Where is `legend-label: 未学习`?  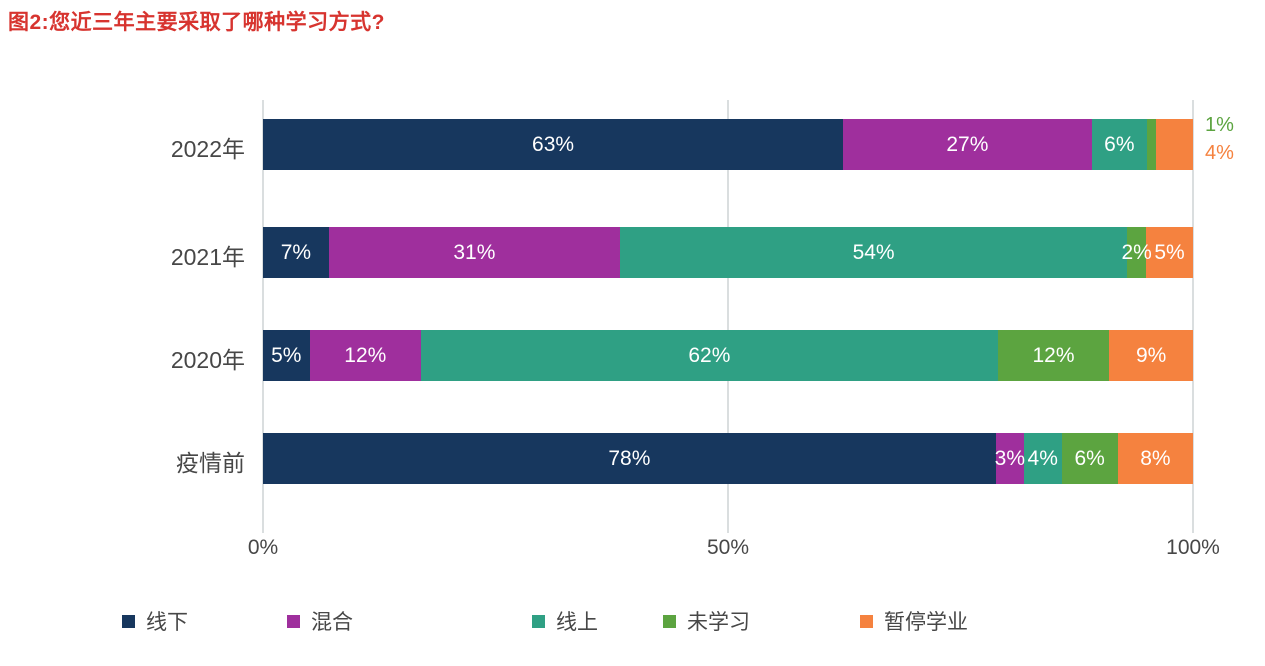
legend-label: 未学习 is located at coordinates (718, 622).